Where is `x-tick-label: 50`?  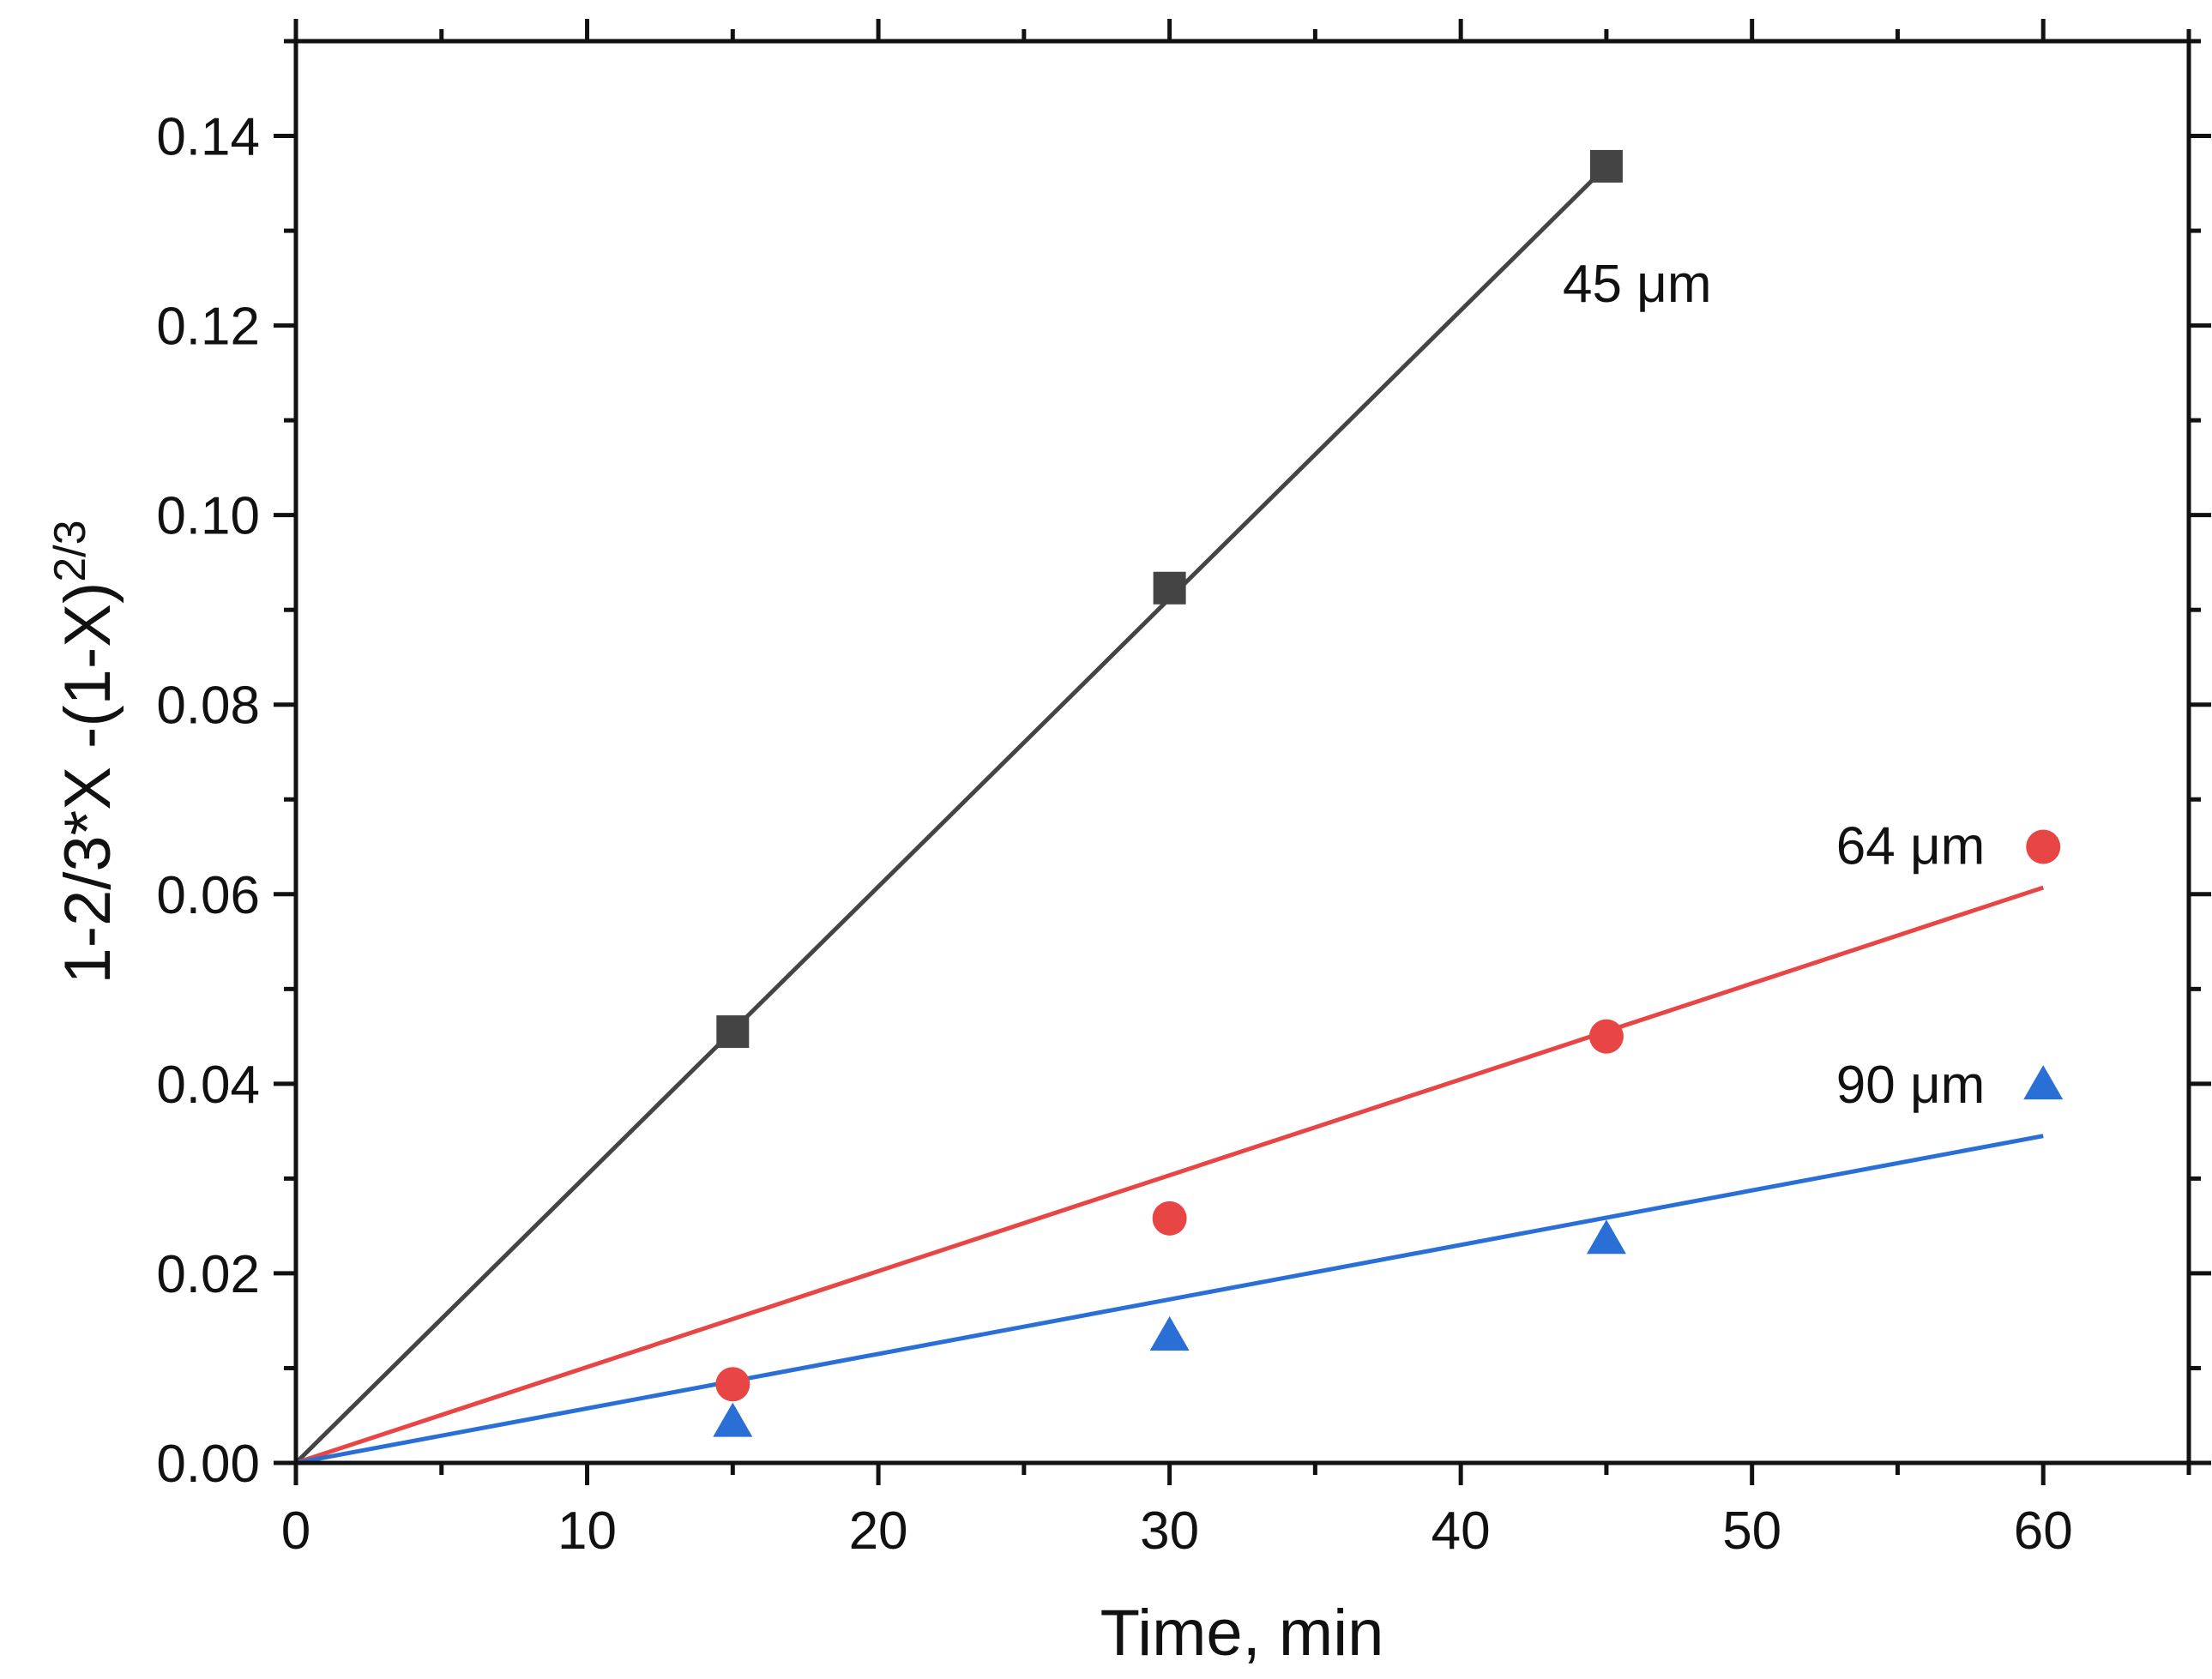 x-tick-label: 50 is located at coordinates (1751, 1531).